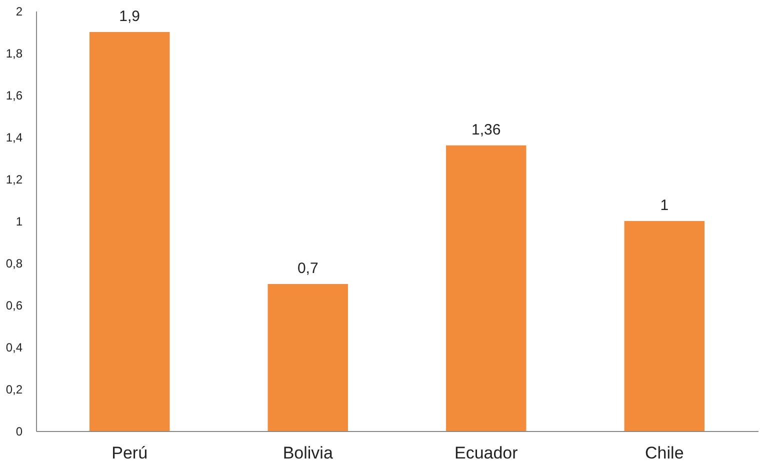  What do you see at coordinates (14, 263) in the screenshot?
I see `y-tick-label: 0,8` at bounding box center [14, 263].